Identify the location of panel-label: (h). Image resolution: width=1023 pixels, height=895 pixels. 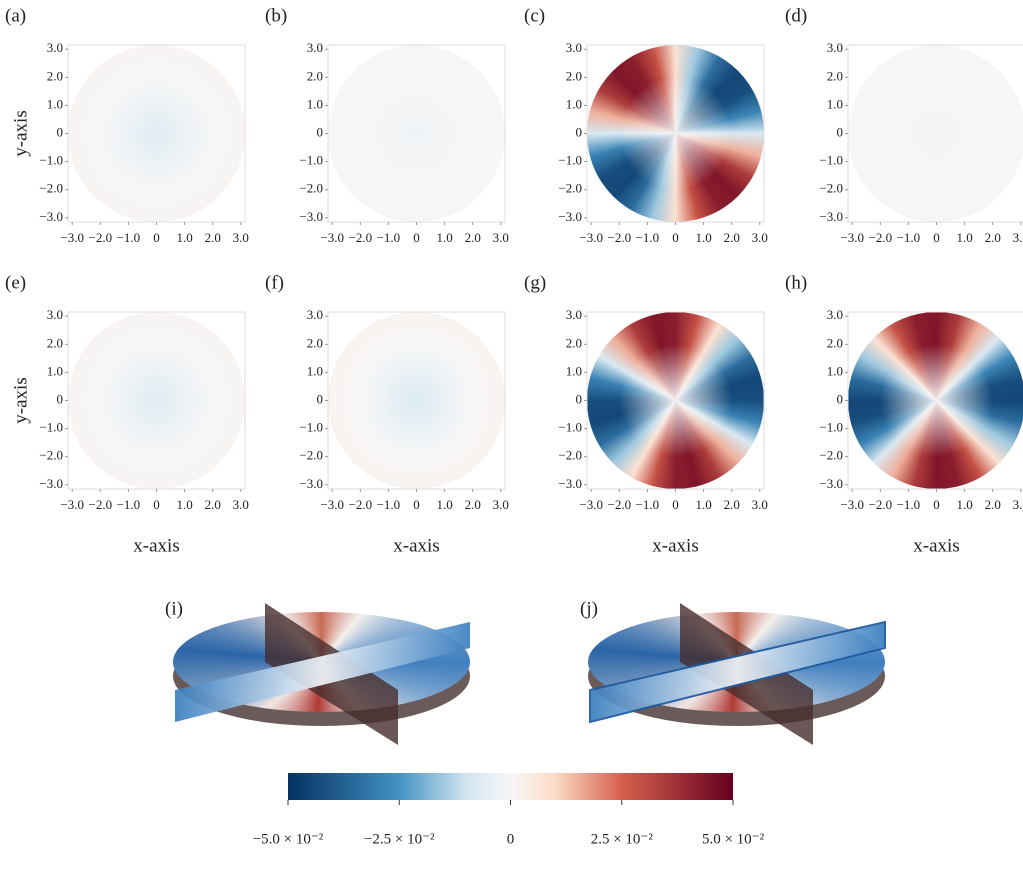
(796, 282).